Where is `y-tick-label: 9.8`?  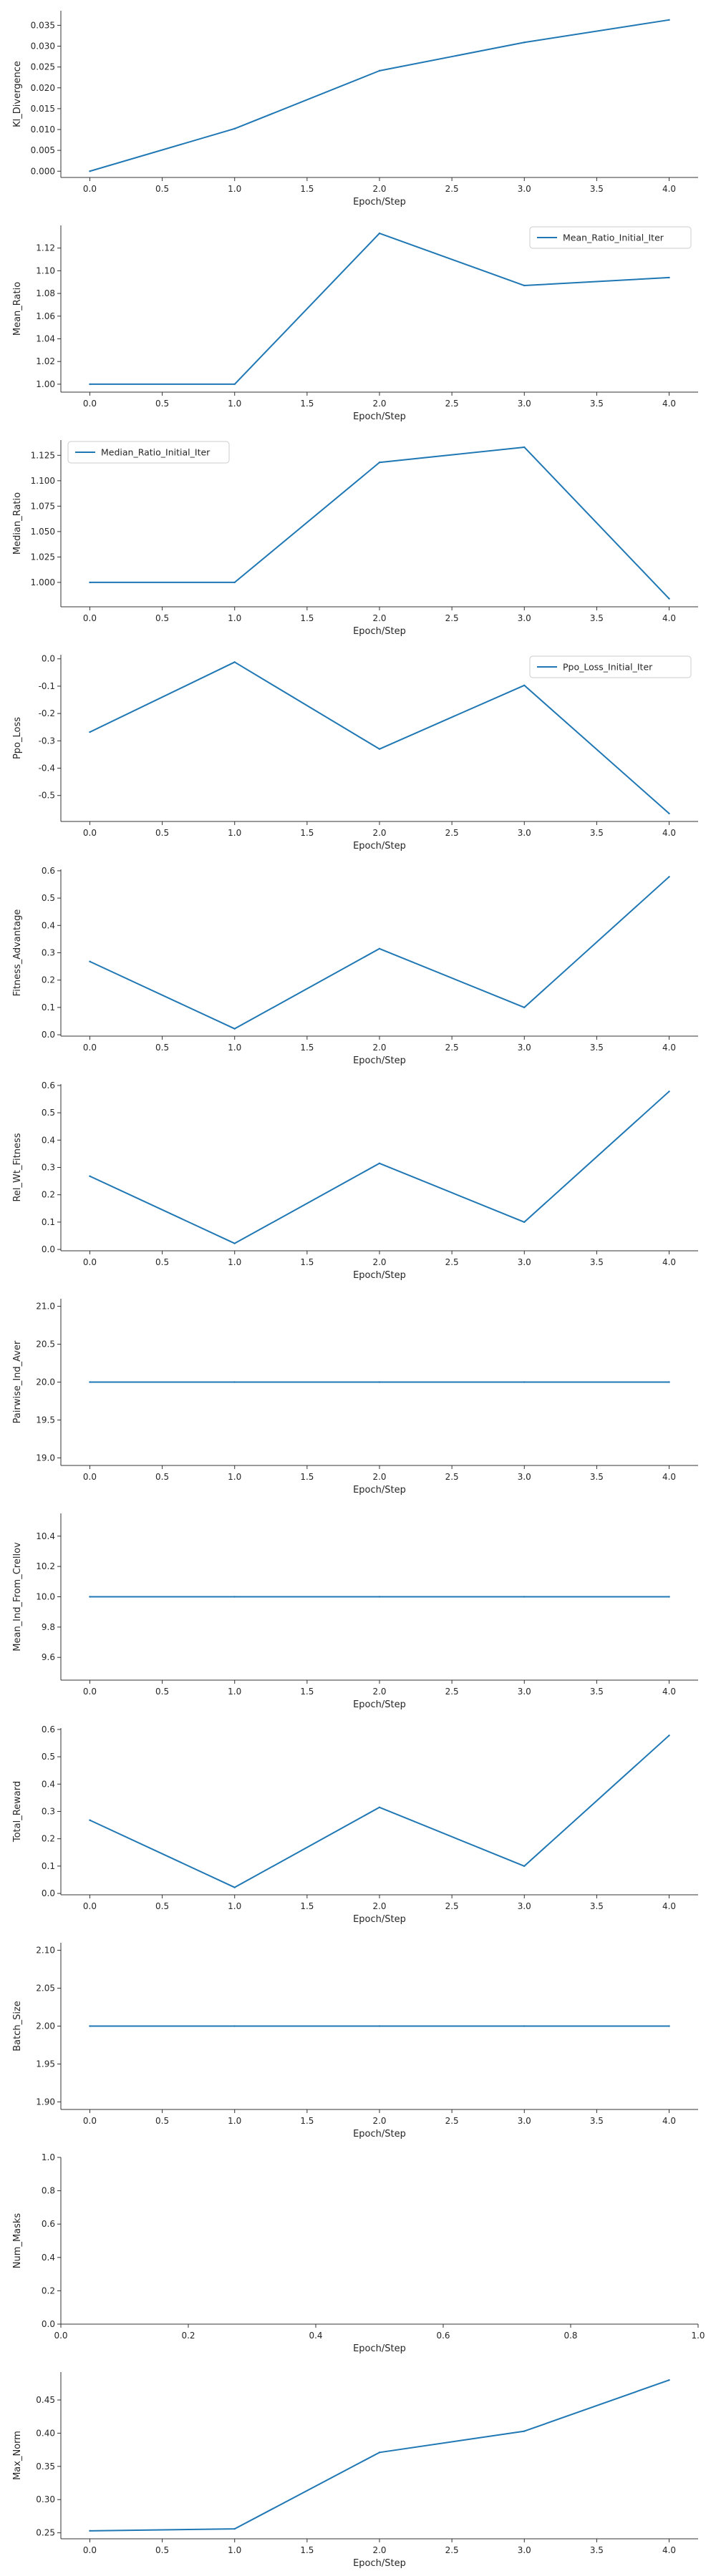
y-tick-label: 9.8 is located at coordinates (48, 1627).